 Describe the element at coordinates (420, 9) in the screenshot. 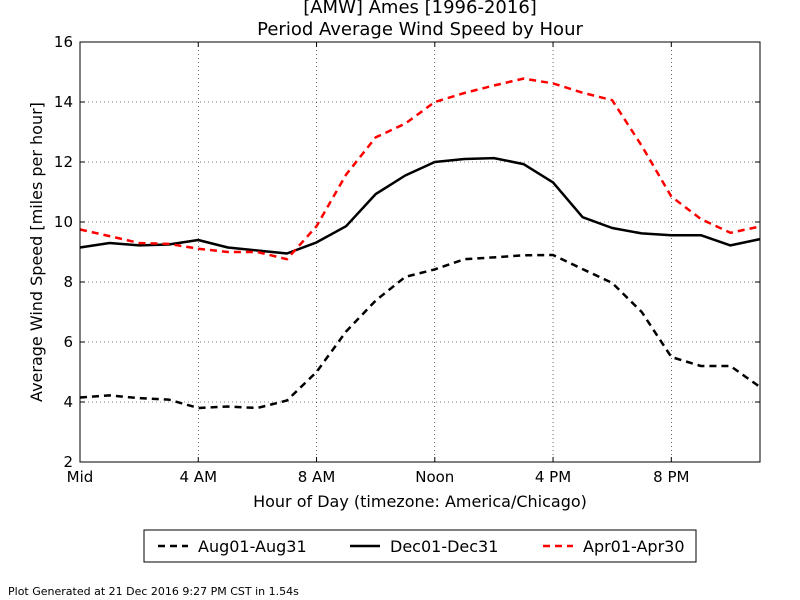

I see `chart-title: [AMW] Ames [1996-2016]` at that location.